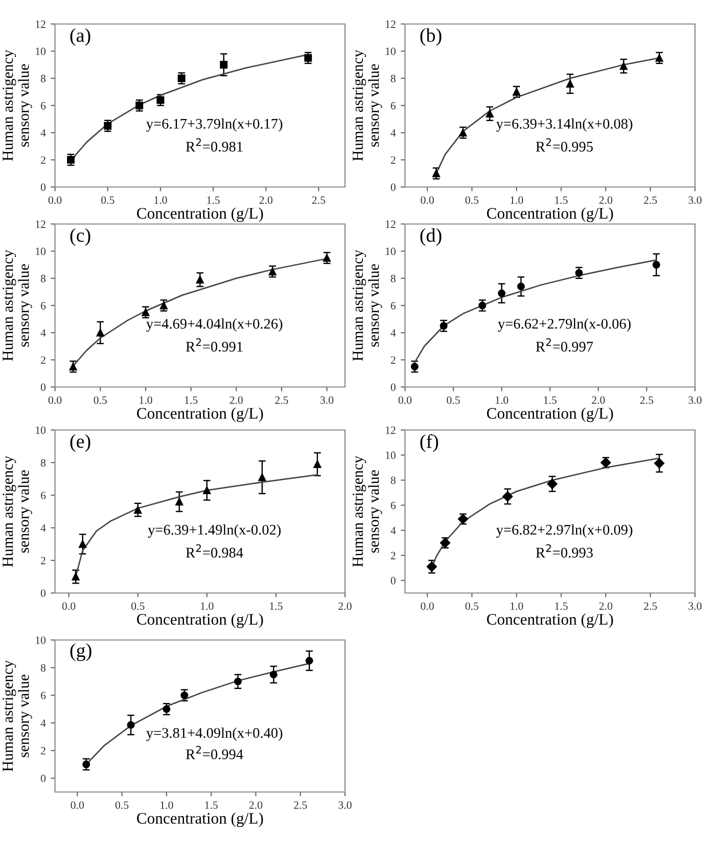 The height and width of the screenshot is (841, 709). What do you see at coordinates (431, 37) in the screenshot?
I see `annotation: (b)` at bounding box center [431, 37].